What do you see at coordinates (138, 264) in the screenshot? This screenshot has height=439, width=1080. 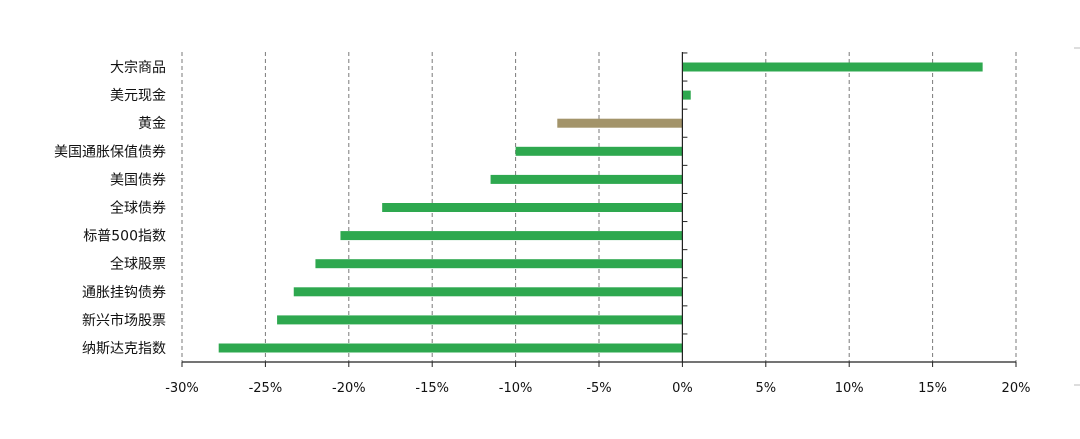 I see `category-label: 全球股票` at bounding box center [138, 264].